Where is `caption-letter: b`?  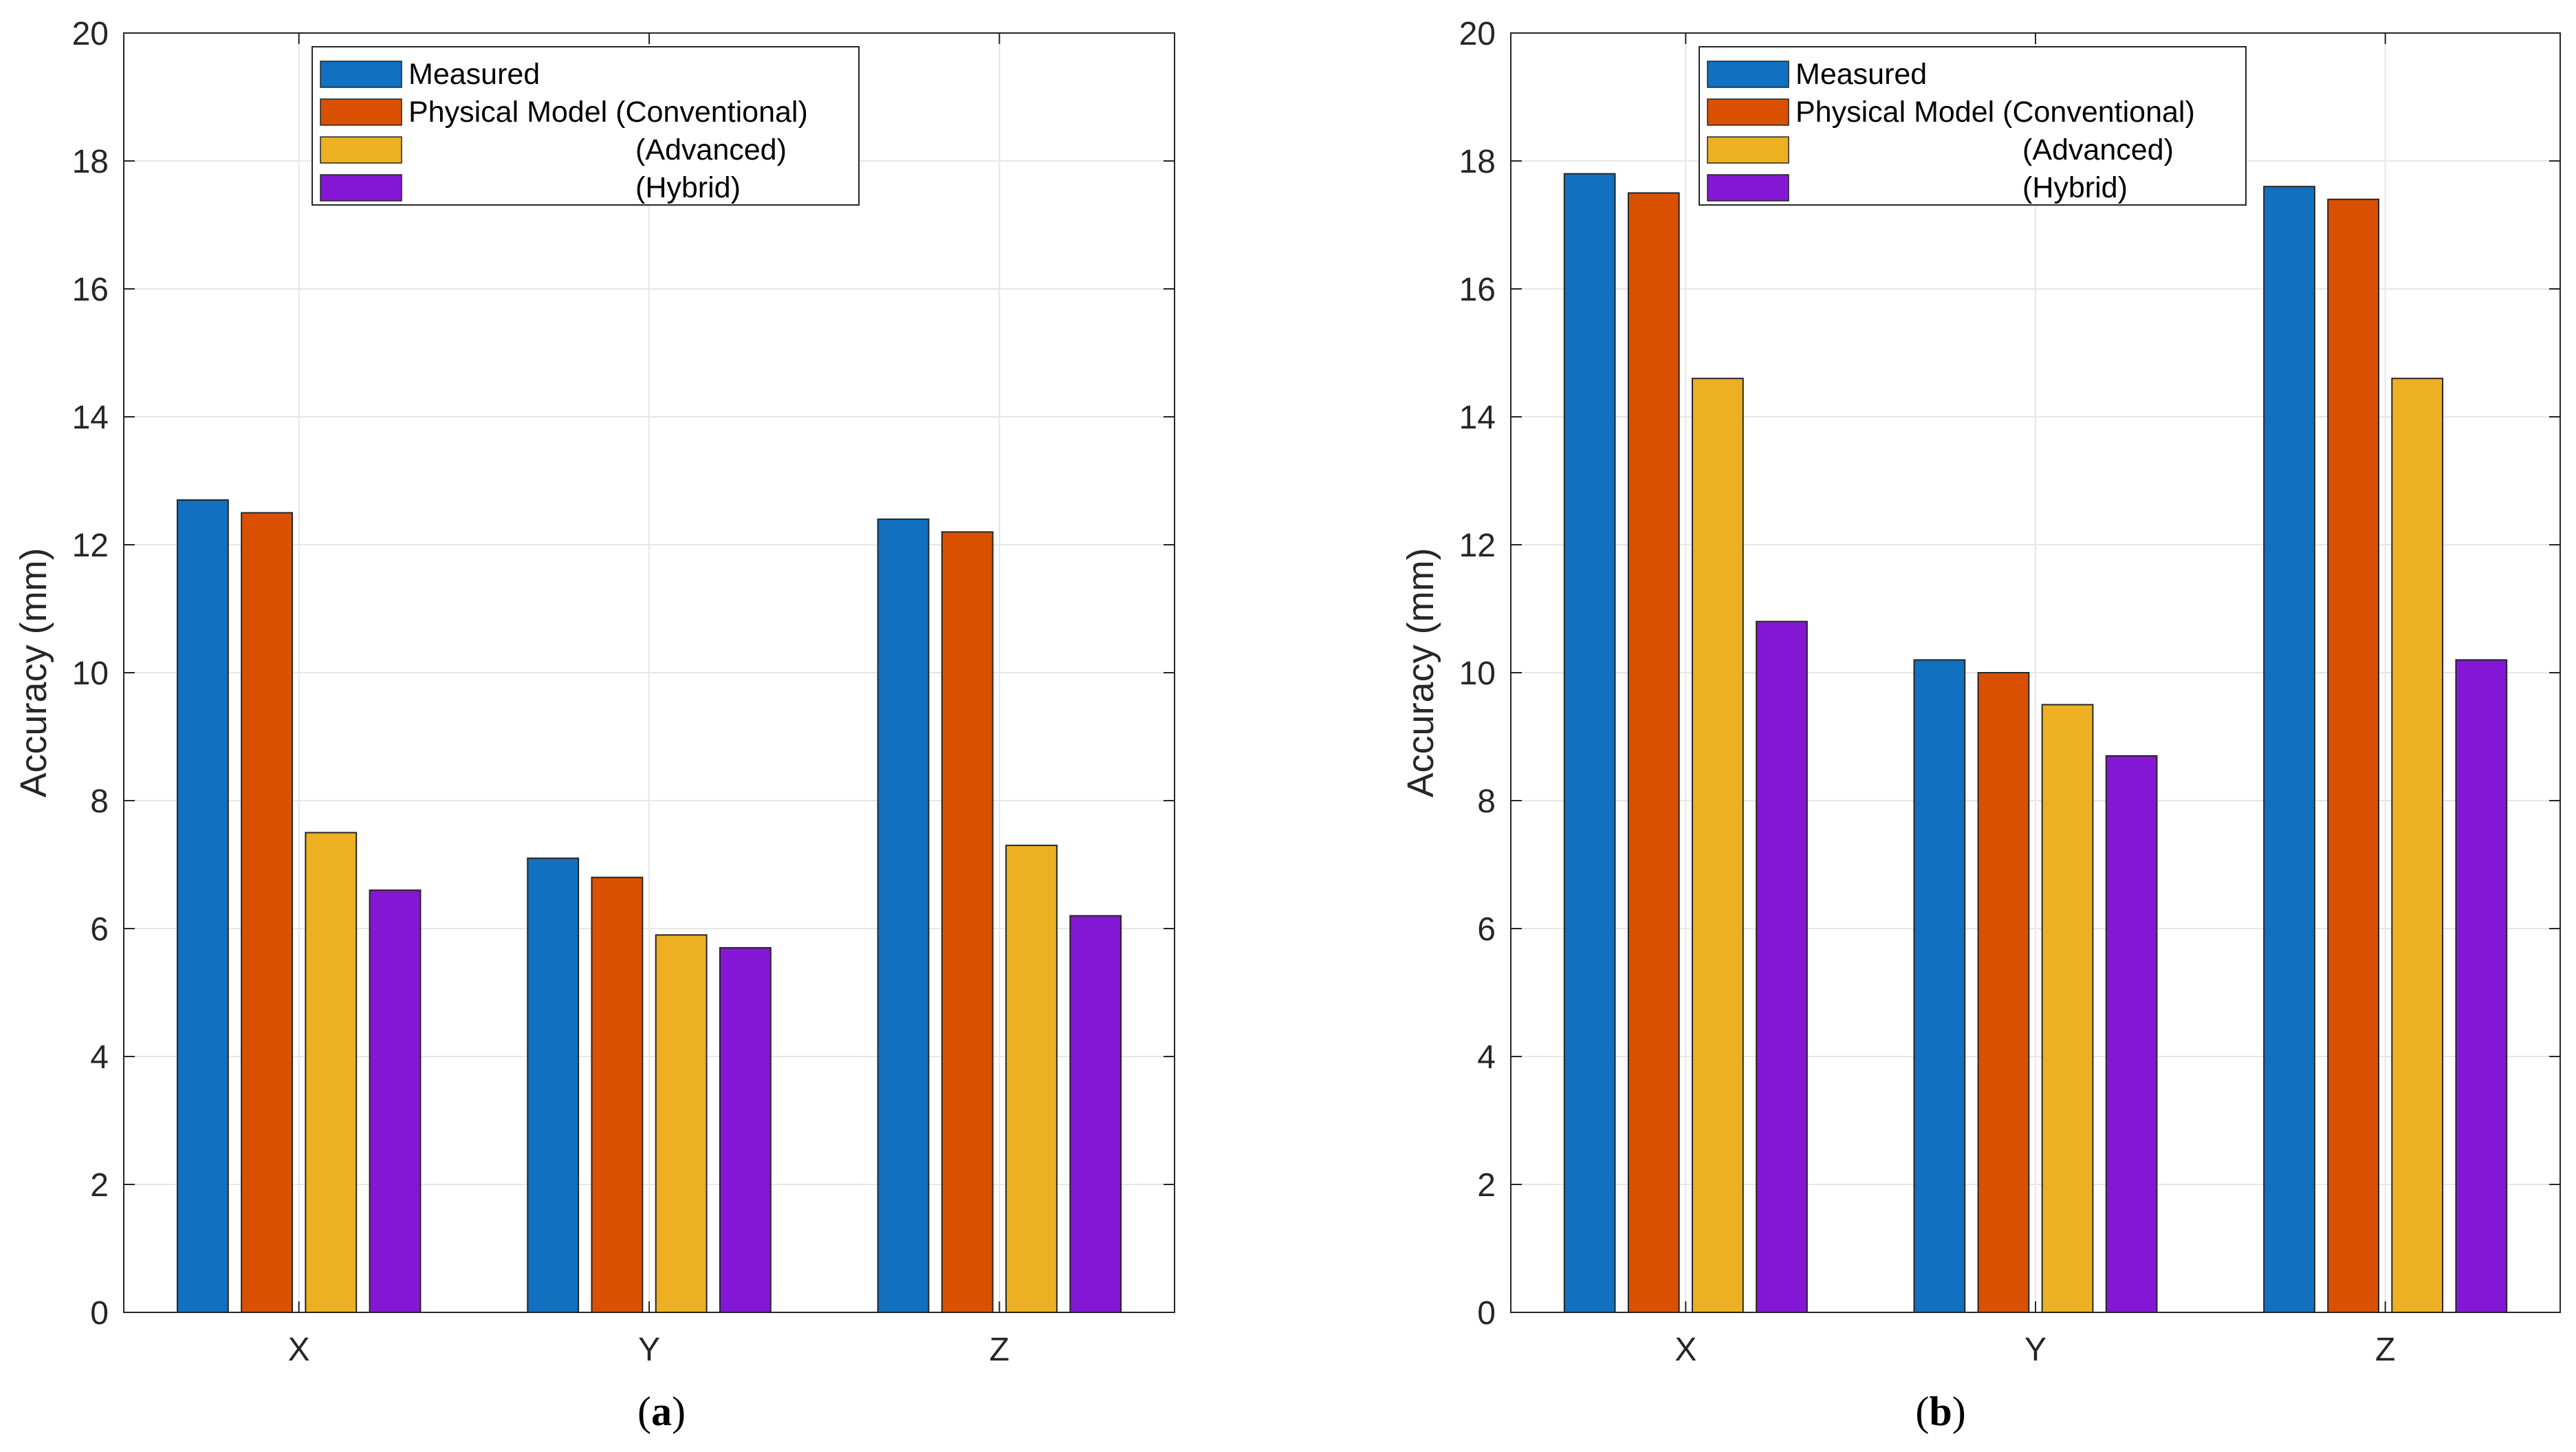 caption-letter: b is located at coordinates (1940, 1411).